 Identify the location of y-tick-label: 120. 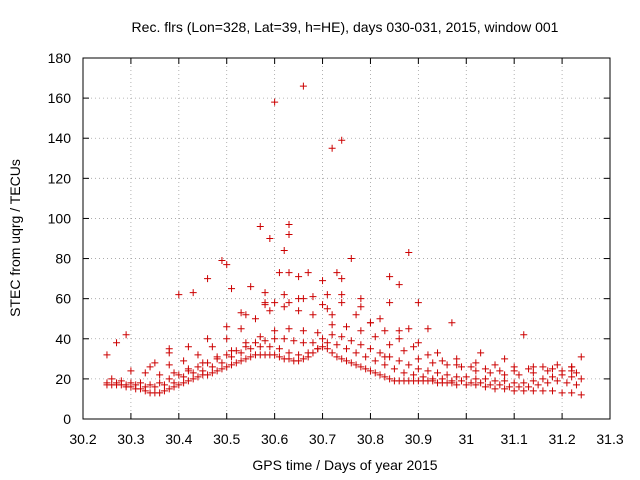
(60, 178).